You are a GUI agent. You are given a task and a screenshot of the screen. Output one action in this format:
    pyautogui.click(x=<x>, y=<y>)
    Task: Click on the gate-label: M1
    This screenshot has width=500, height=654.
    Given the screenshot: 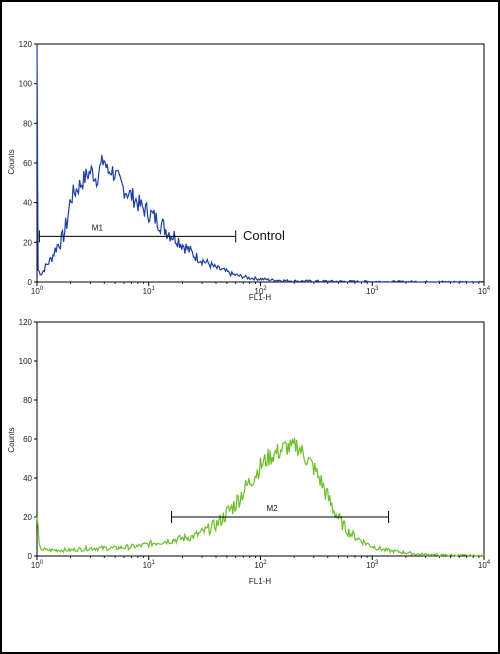 What is the action you would take?
    pyautogui.click(x=98, y=227)
    